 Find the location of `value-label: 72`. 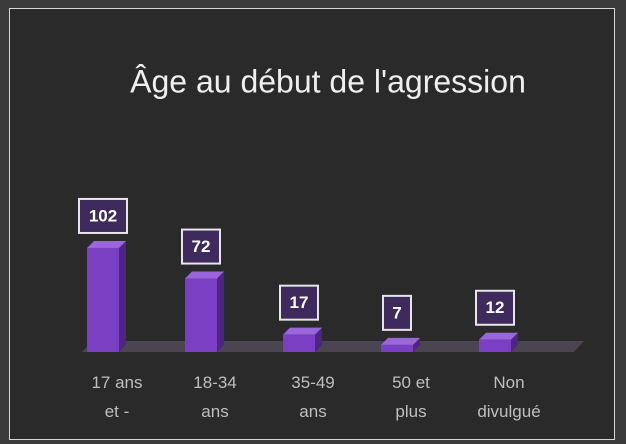

value-label: 72 is located at coordinates (201, 246).